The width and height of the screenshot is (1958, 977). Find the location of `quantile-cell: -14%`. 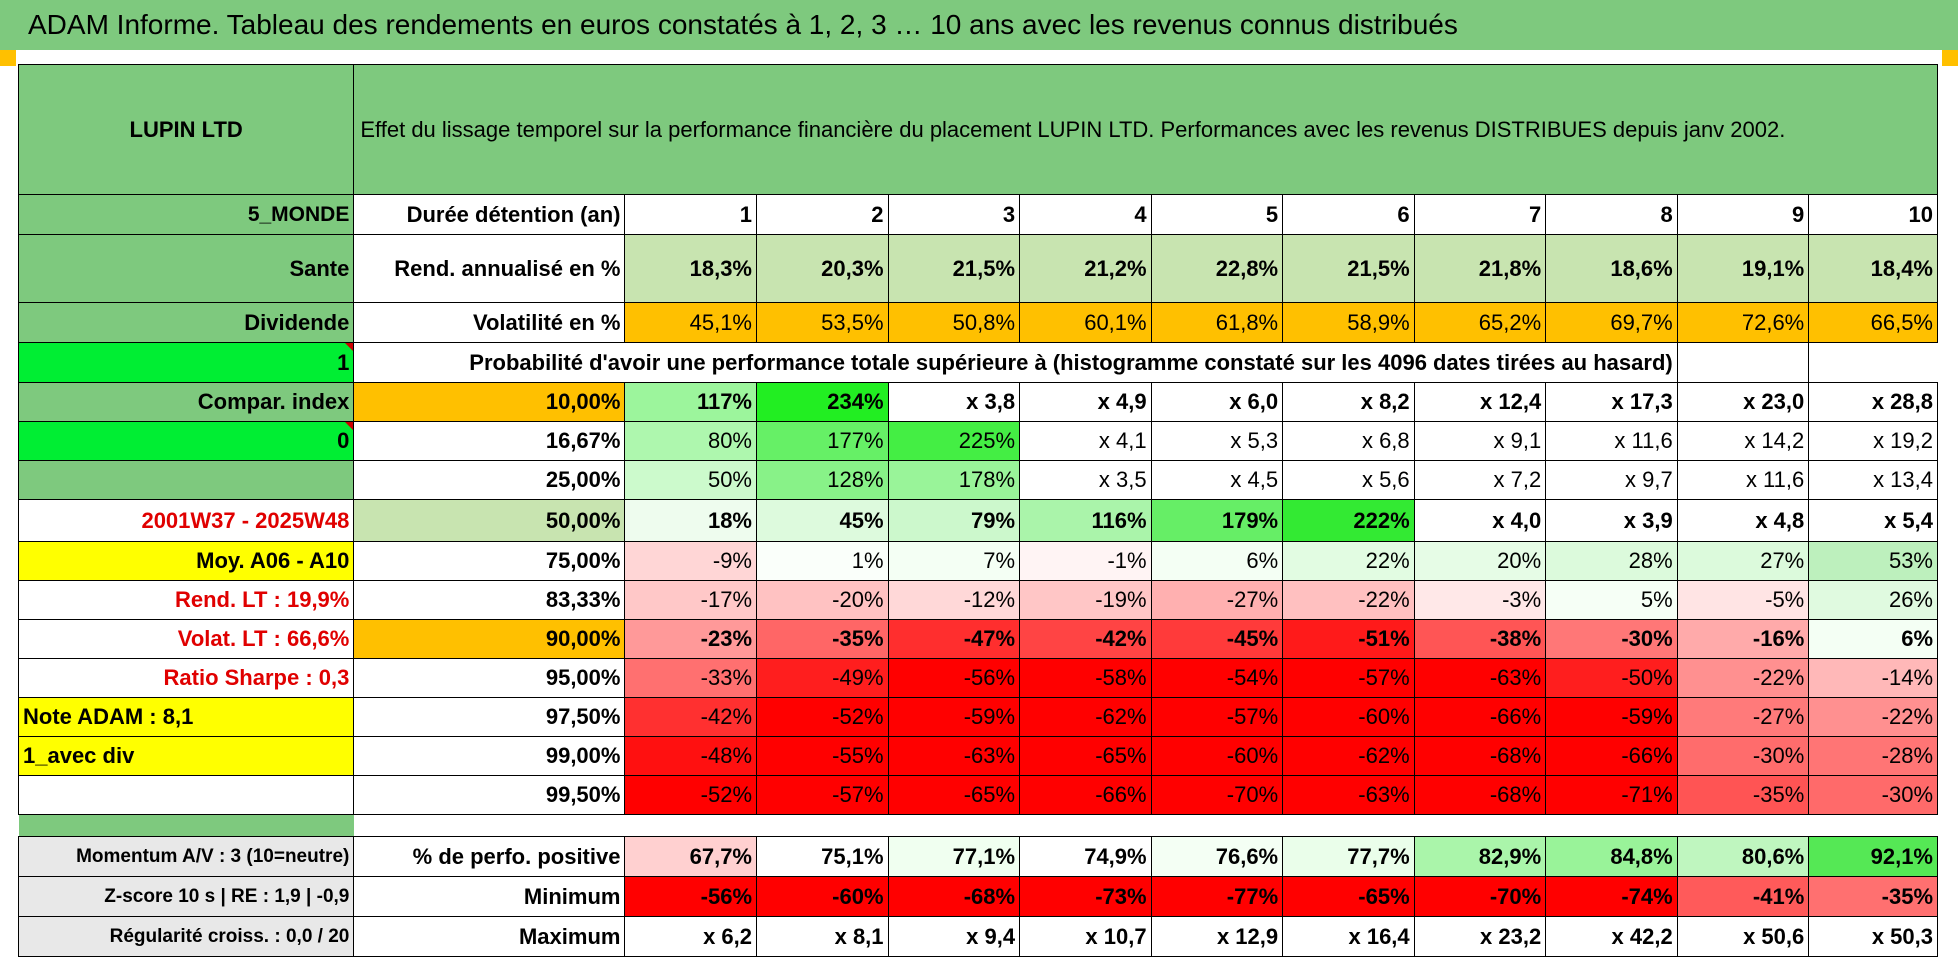

quantile-cell: -14% is located at coordinates (1873, 678).